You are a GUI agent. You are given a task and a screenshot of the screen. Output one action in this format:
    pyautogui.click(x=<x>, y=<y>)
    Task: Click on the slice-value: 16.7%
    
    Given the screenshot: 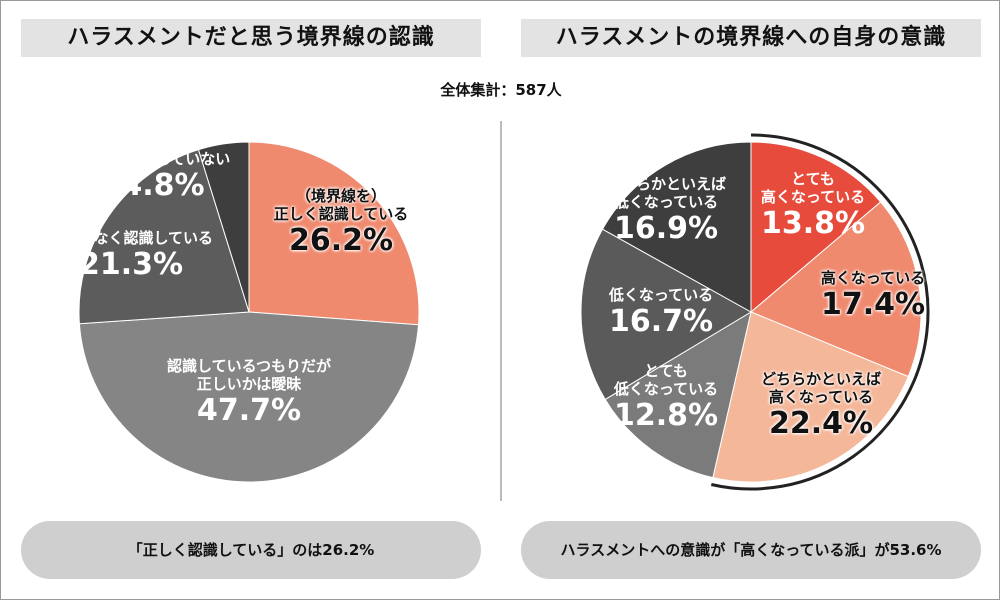 What is the action you would take?
    pyautogui.click(x=661, y=321)
    